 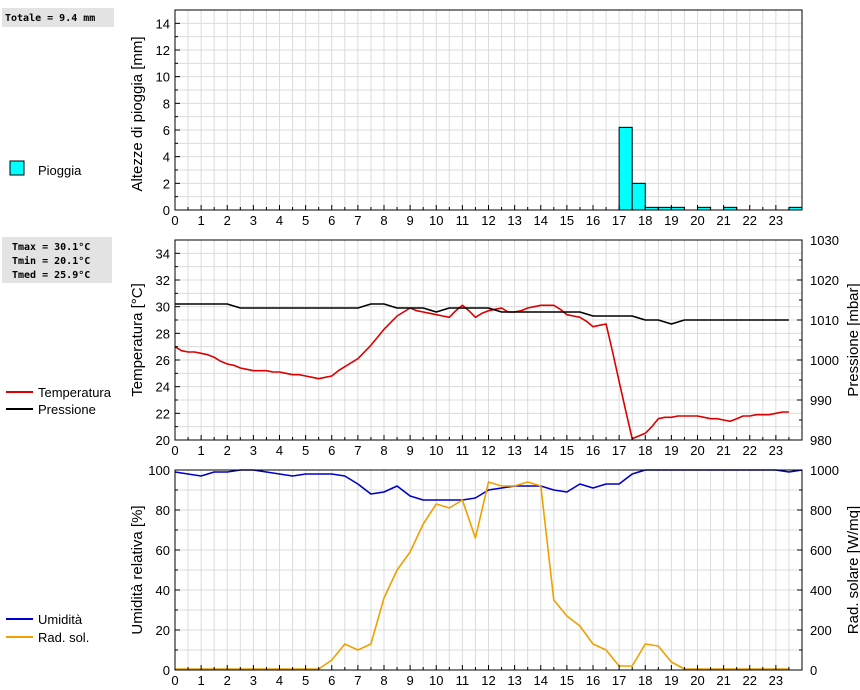 I want to click on y-tick-label: 28, so click(x=163, y=333).